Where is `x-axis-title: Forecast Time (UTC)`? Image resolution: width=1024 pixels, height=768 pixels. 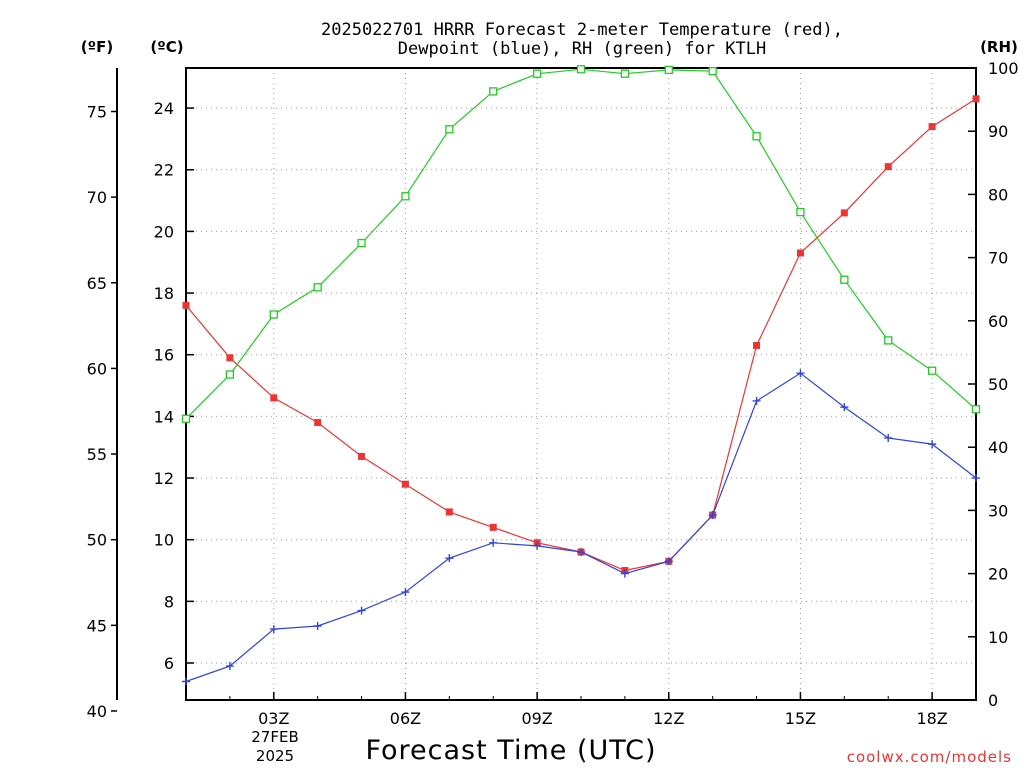
x-axis-title: Forecast Time (UTC) is located at coordinates (510, 750).